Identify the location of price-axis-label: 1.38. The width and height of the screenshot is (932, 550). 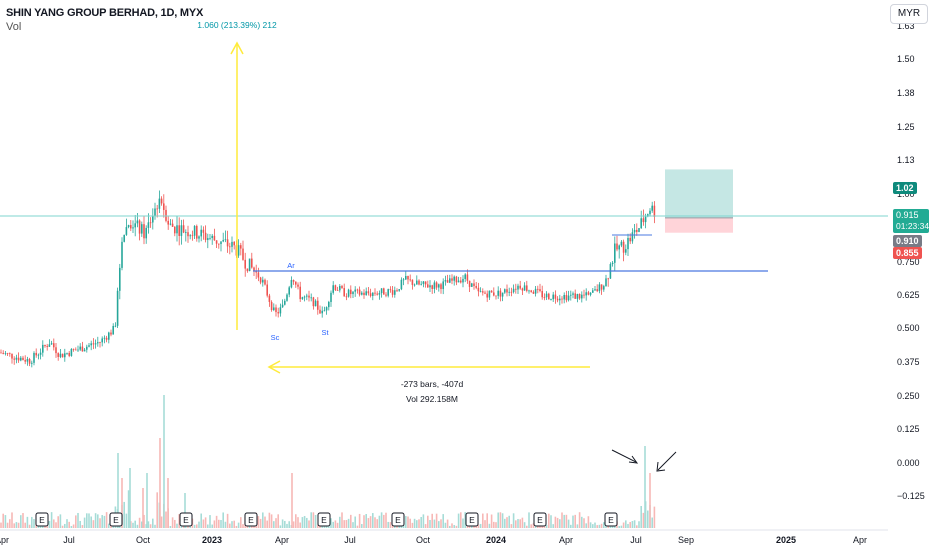
(906, 93).